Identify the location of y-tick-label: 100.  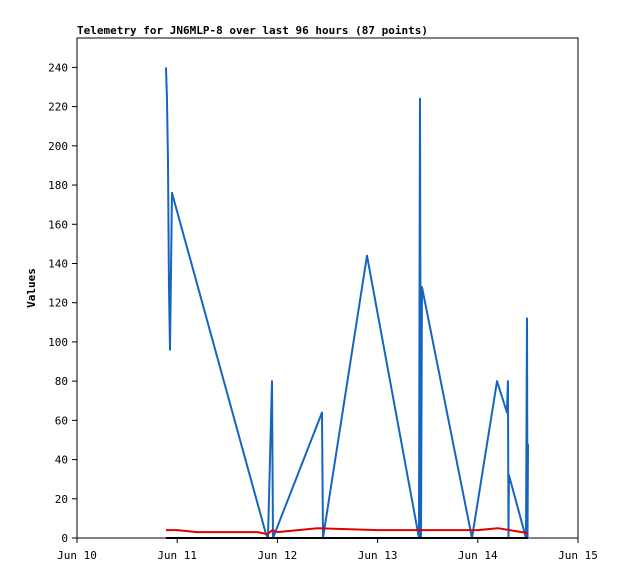
(58, 342).